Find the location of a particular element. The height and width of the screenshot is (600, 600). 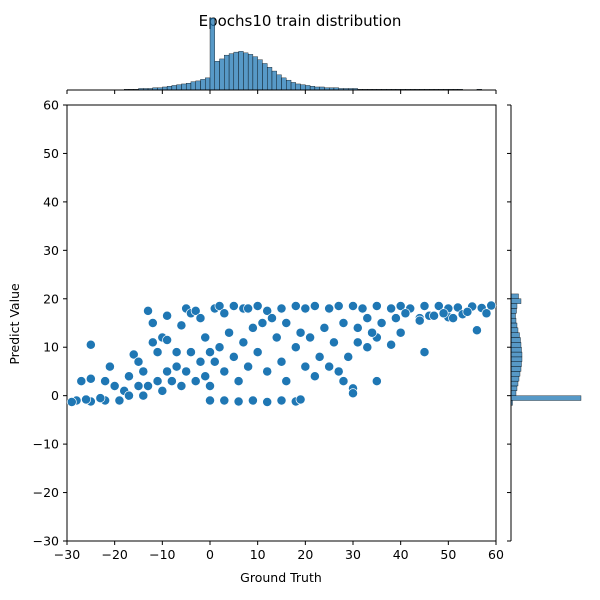

x-tick-label: −10 is located at coordinates (162, 554).